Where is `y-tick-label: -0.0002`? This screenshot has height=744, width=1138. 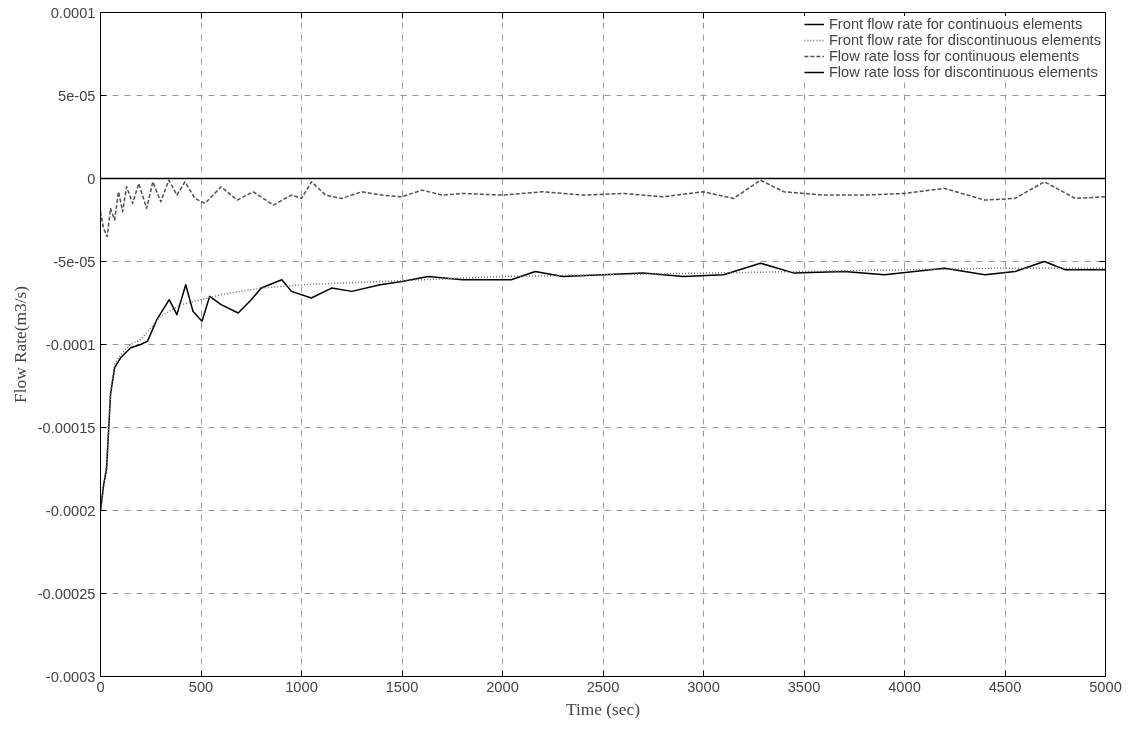 y-tick-label: -0.0002 is located at coordinates (70, 510).